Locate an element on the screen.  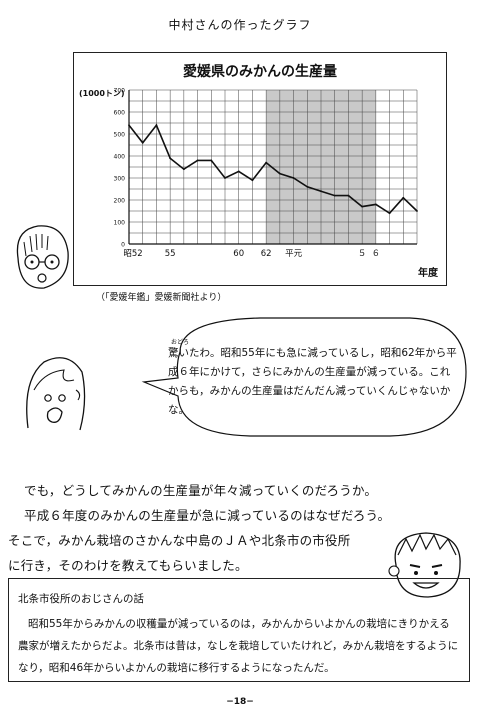
x-axis-label: 年度 is located at coordinates (428, 272).